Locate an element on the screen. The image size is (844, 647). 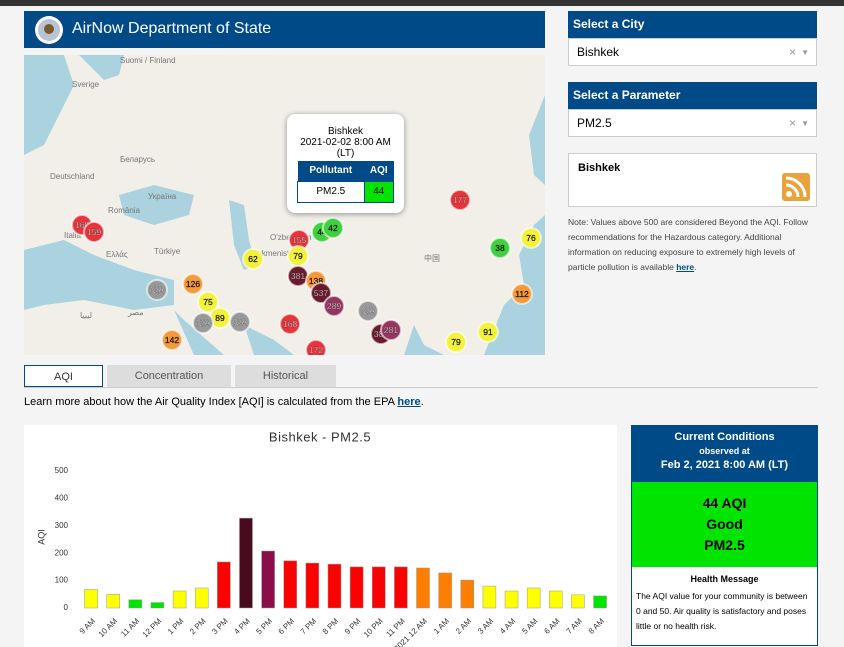
tab: Historical is located at coordinates (285, 376).